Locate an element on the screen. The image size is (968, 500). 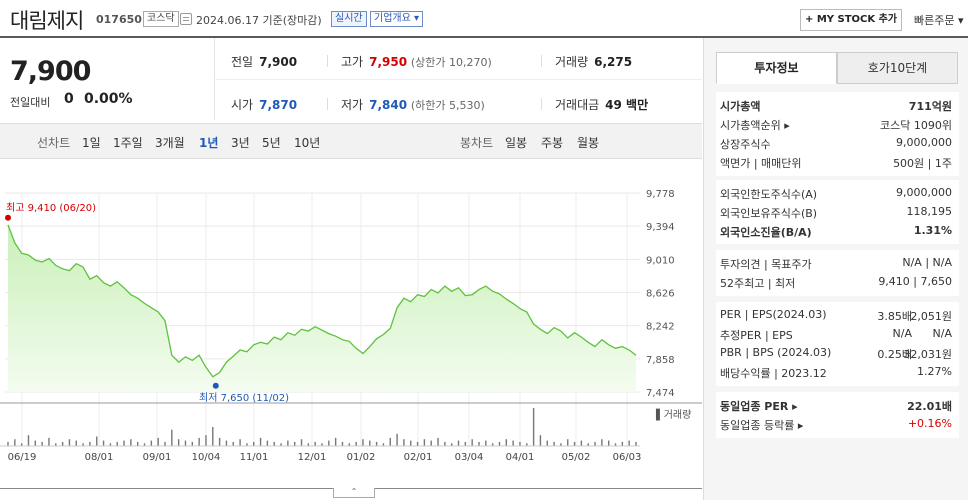
period-5y: 5년 is located at coordinates (271, 143).